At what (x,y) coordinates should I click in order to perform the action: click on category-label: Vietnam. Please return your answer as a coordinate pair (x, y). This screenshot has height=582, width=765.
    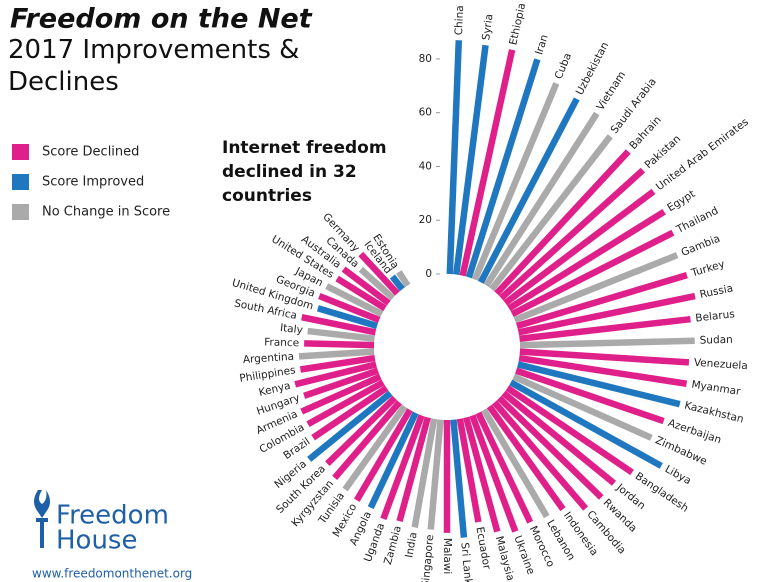
    Looking at the image, I should click on (611, 90).